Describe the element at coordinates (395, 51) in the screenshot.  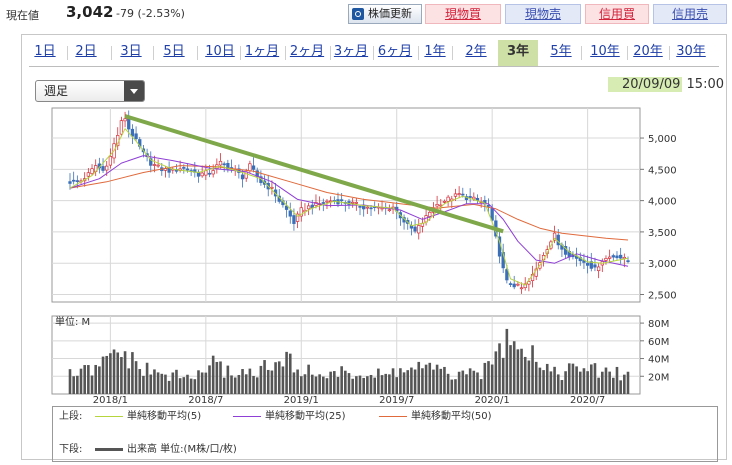
I see `tab-6m: 6ヶ月` at that location.